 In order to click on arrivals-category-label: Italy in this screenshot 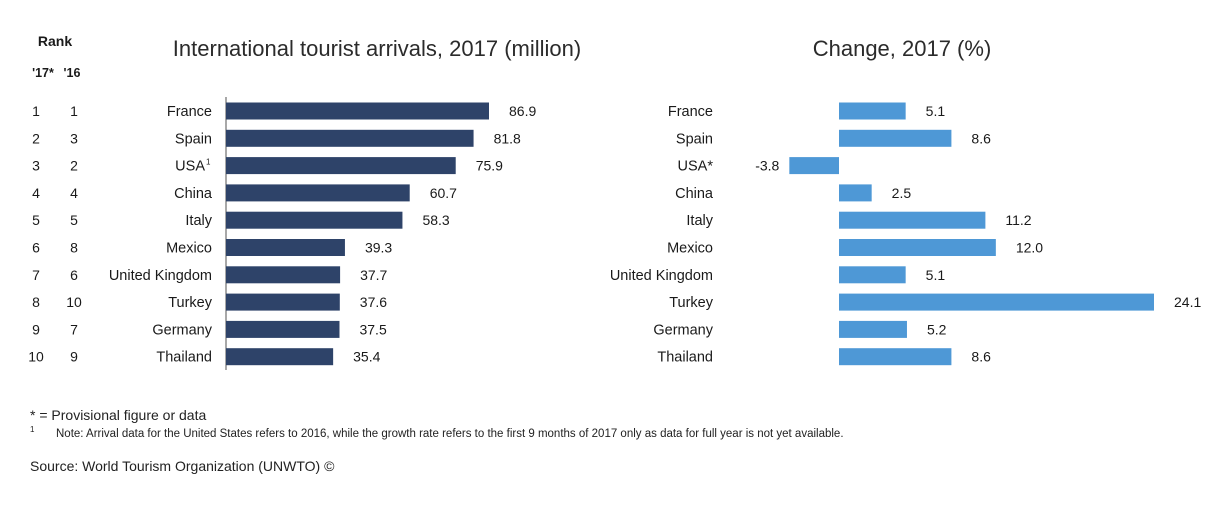, I will do `click(198, 221)`.